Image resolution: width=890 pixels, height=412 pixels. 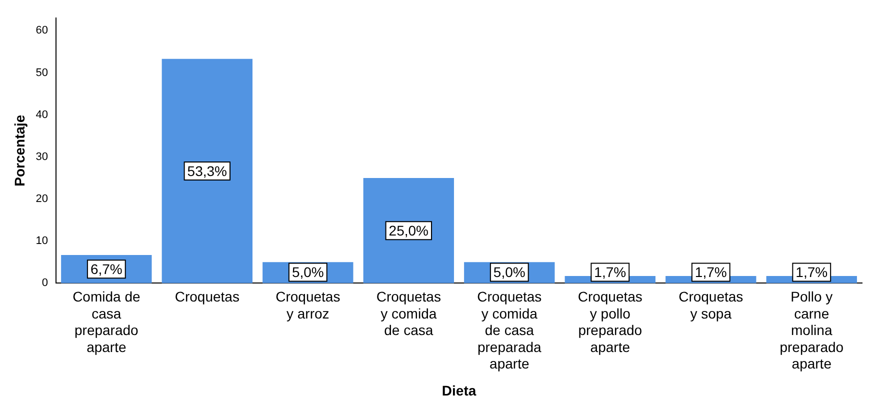 What do you see at coordinates (42, 30) in the screenshot?
I see `y-tick-label: 60` at bounding box center [42, 30].